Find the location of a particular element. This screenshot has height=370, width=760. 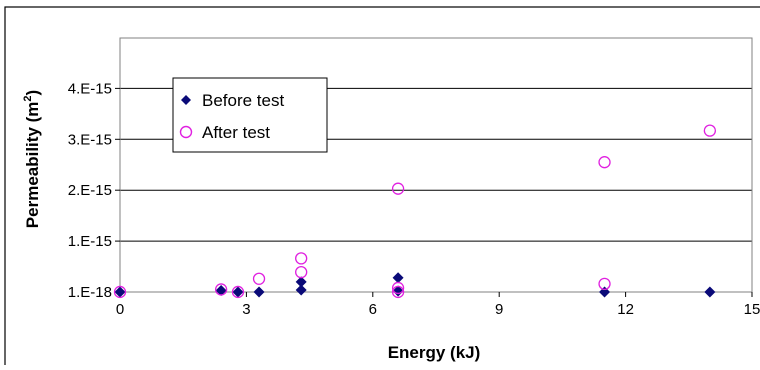

legend: Before test After test is located at coordinates (250, 115).